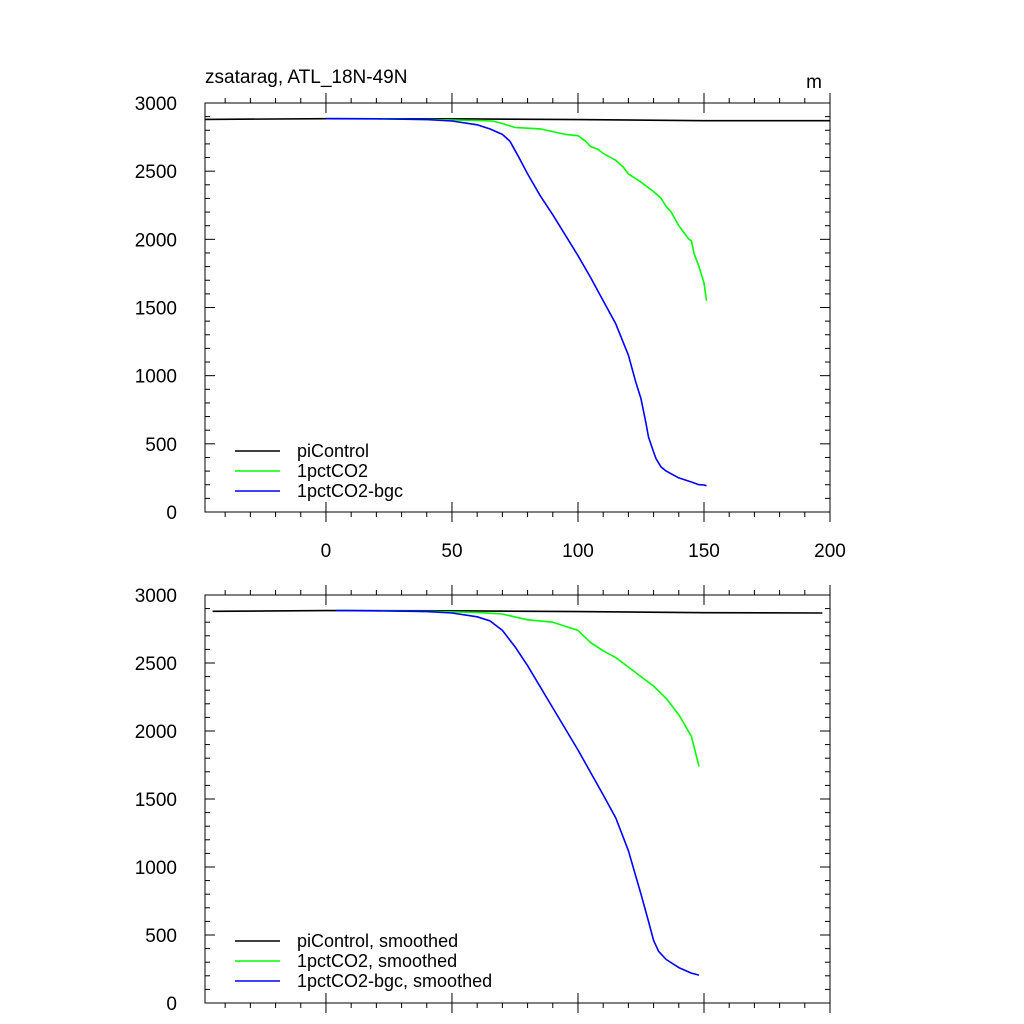  I want to click on legend-label: 1pctCO2-bgc, so click(350, 491).